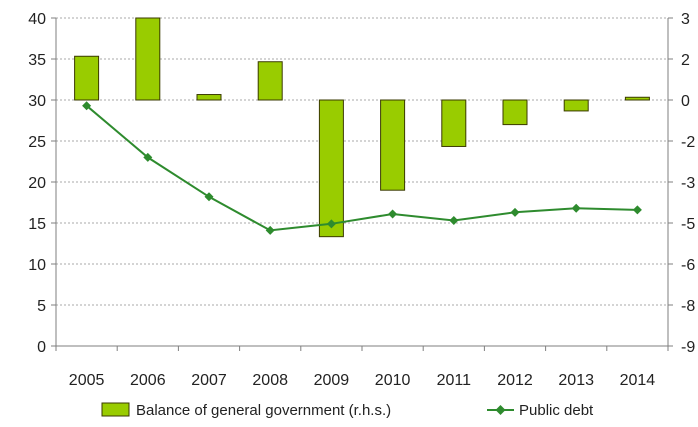  I want to click on left-tick-label: 20, so click(37, 183).